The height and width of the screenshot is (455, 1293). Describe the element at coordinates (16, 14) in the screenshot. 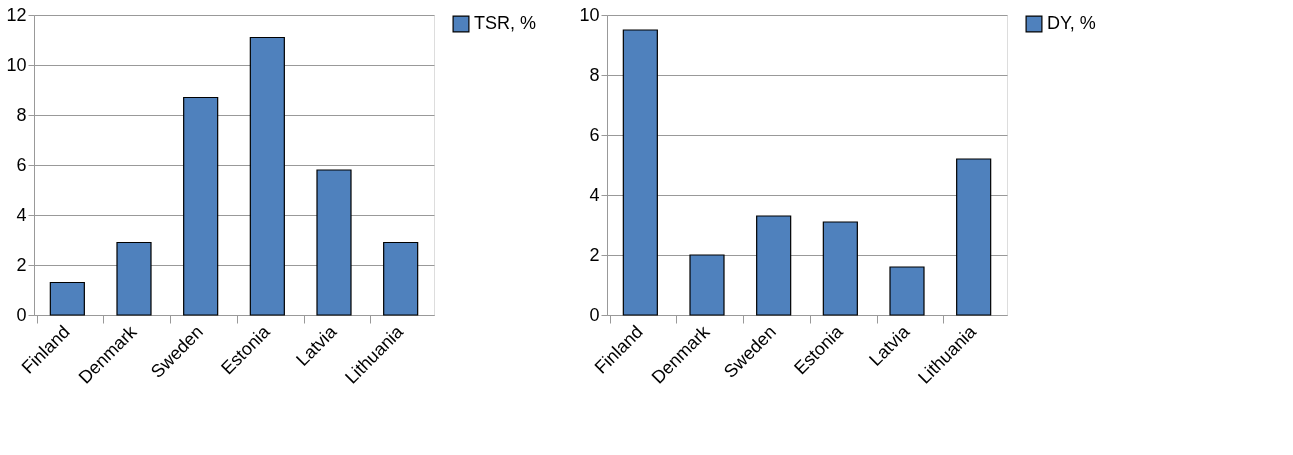

I see `y-tick-label: 12` at that location.